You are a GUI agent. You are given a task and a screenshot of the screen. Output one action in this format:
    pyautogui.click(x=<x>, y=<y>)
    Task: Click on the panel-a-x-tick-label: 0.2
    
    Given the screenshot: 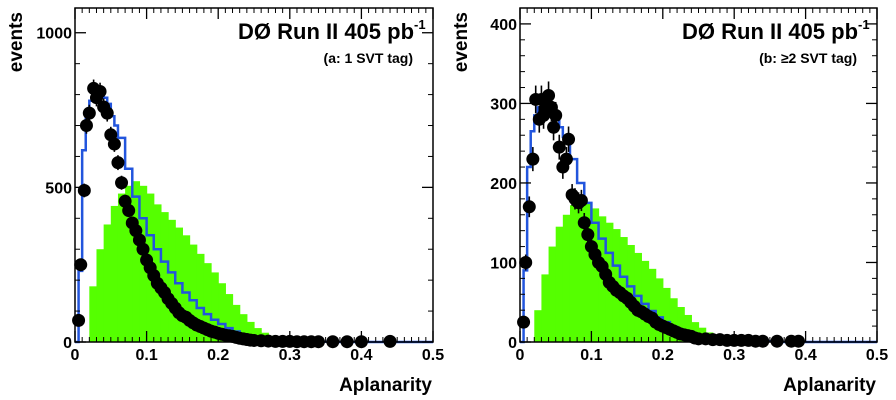 What is the action you would take?
    pyautogui.click(x=218, y=355)
    